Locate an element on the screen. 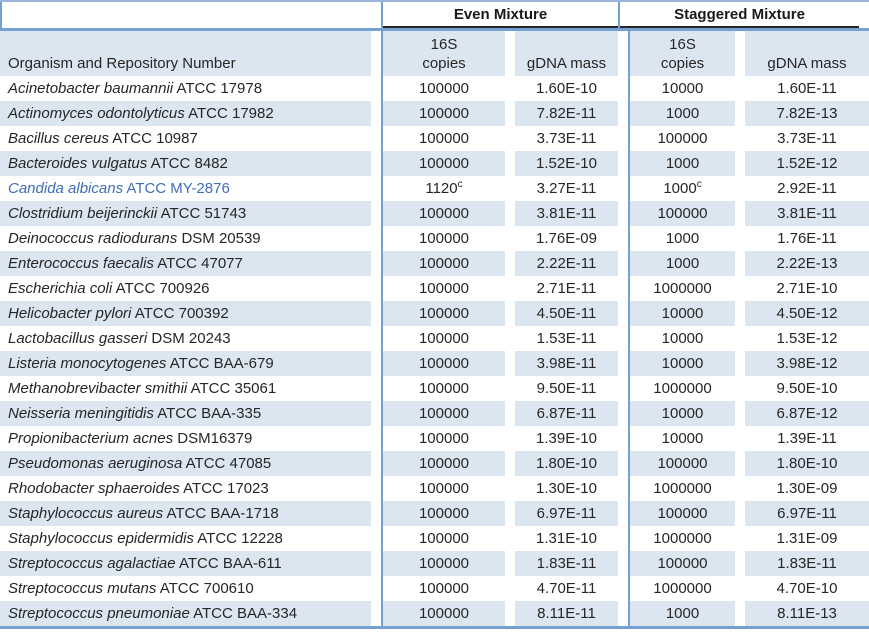 The width and height of the screenshot is (869, 632). staggered-gdna-mass-cell: 1.80E-10 is located at coordinates (807, 463).